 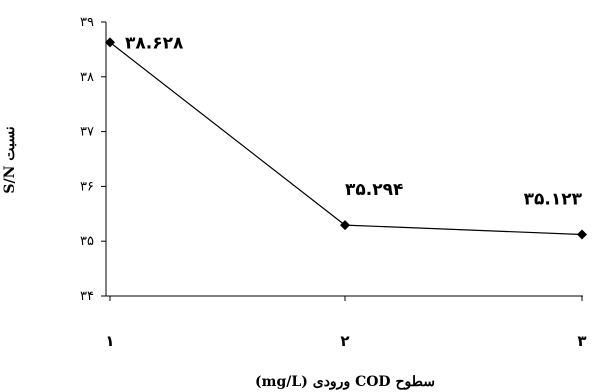 I want to click on x-tick-label: ۳, so click(x=581, y=341).